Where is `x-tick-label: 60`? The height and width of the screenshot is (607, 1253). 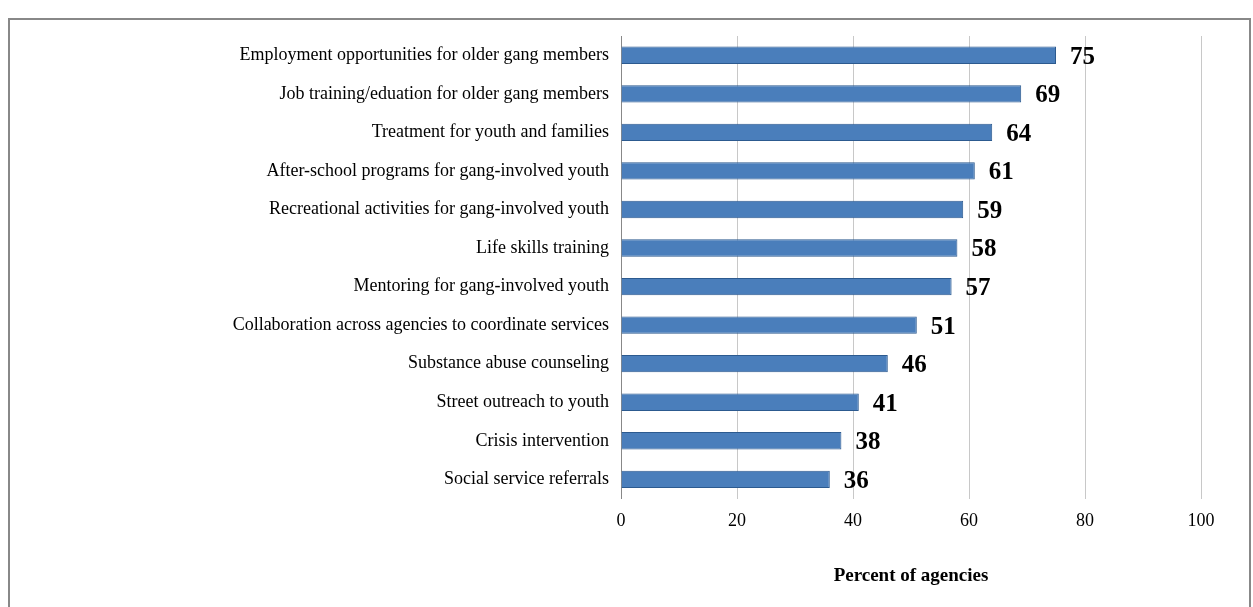
x-tick-label: 60 is located at coordinates (969, 520).